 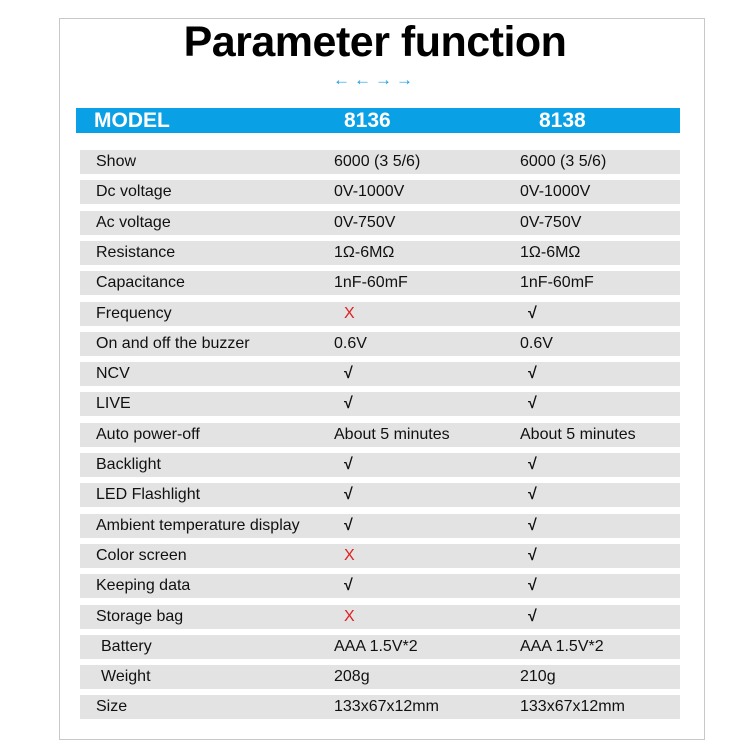 I want to click on value-8136: About 5 minutes, so click(x=392, y=434).